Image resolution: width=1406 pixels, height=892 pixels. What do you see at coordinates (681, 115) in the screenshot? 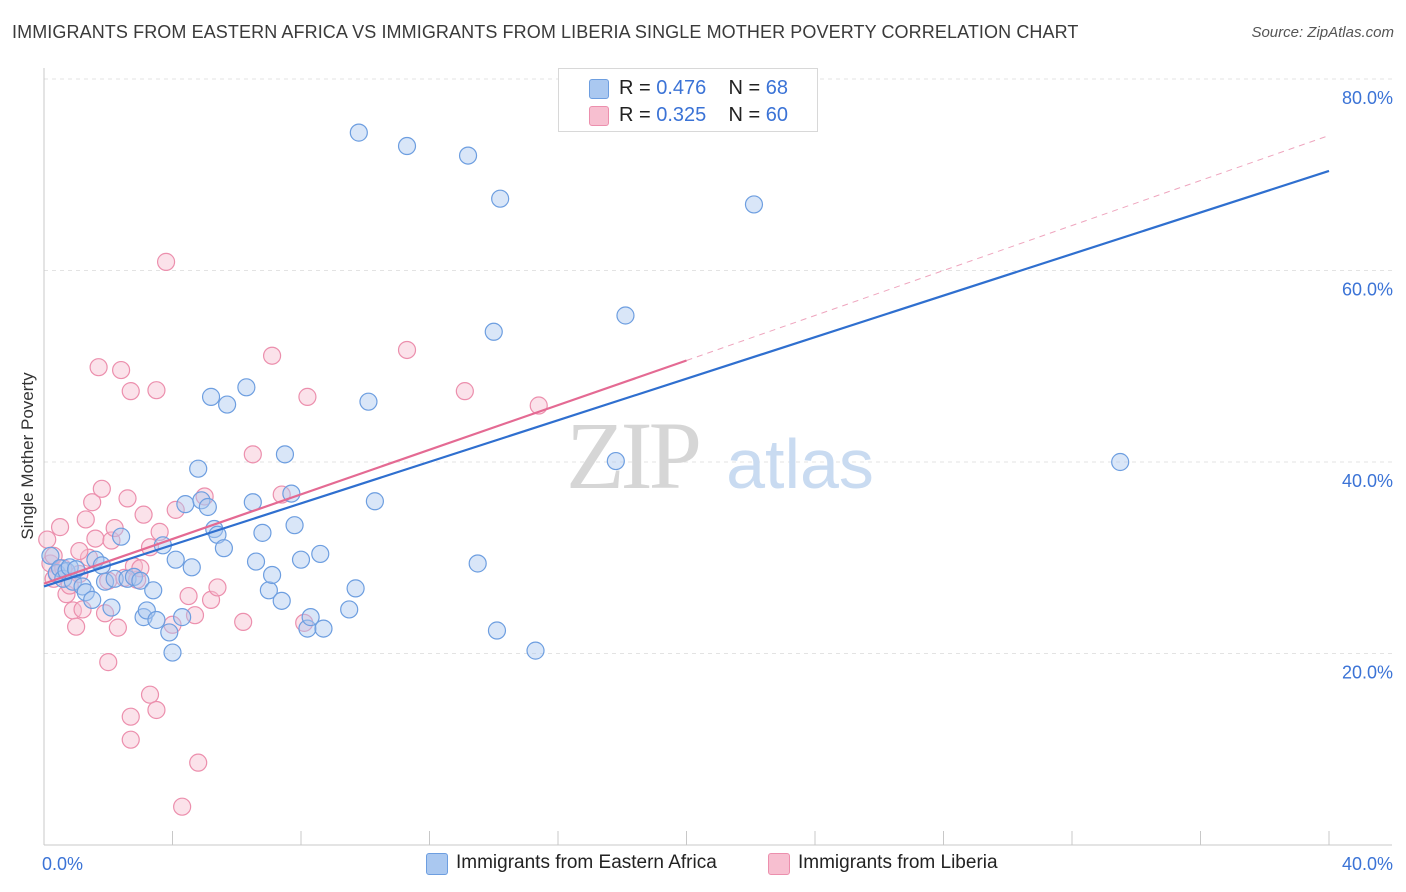
I see `legend-r-value: 0.325` at bounding box center [681, 115].